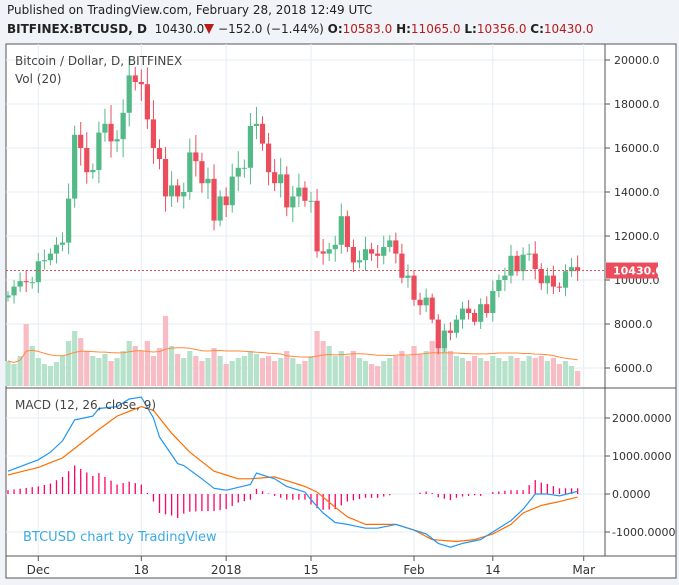  I want to click on close-label: C:, so click(537, 29).